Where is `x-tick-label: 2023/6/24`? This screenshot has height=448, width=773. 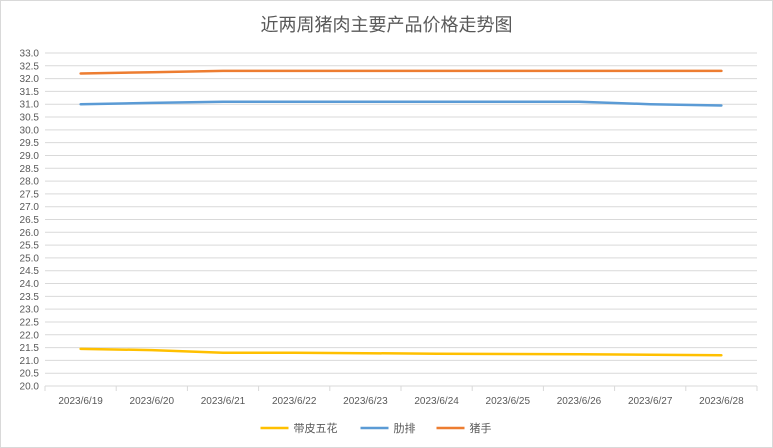 x-tick-label: 2023/6/24 is located at coordinates (436, 401).